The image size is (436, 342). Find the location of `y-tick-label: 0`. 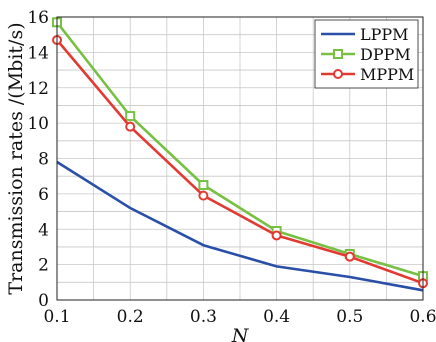

y-tick-label: 0 is located at coordinates (43, 301).